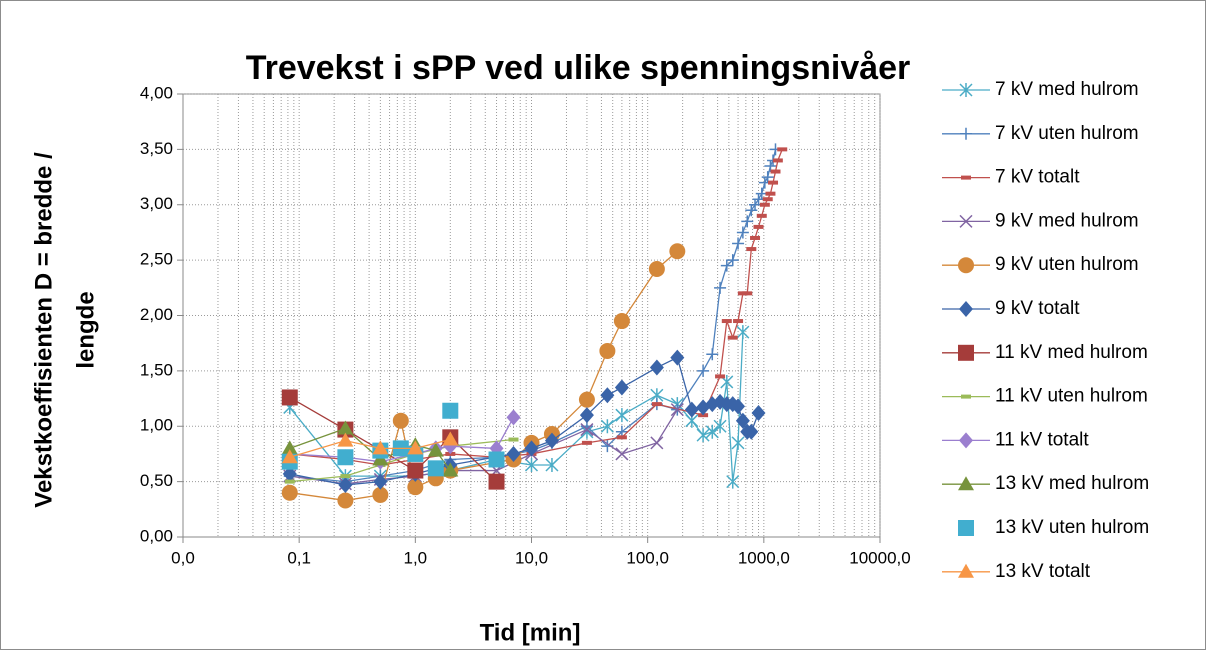 The height and width of the screenshot is (650, 1206). Describe the element at coordinates (1072, 483) in the screenshot. I see `legend-label: 13 kV med hulrom` at that location.